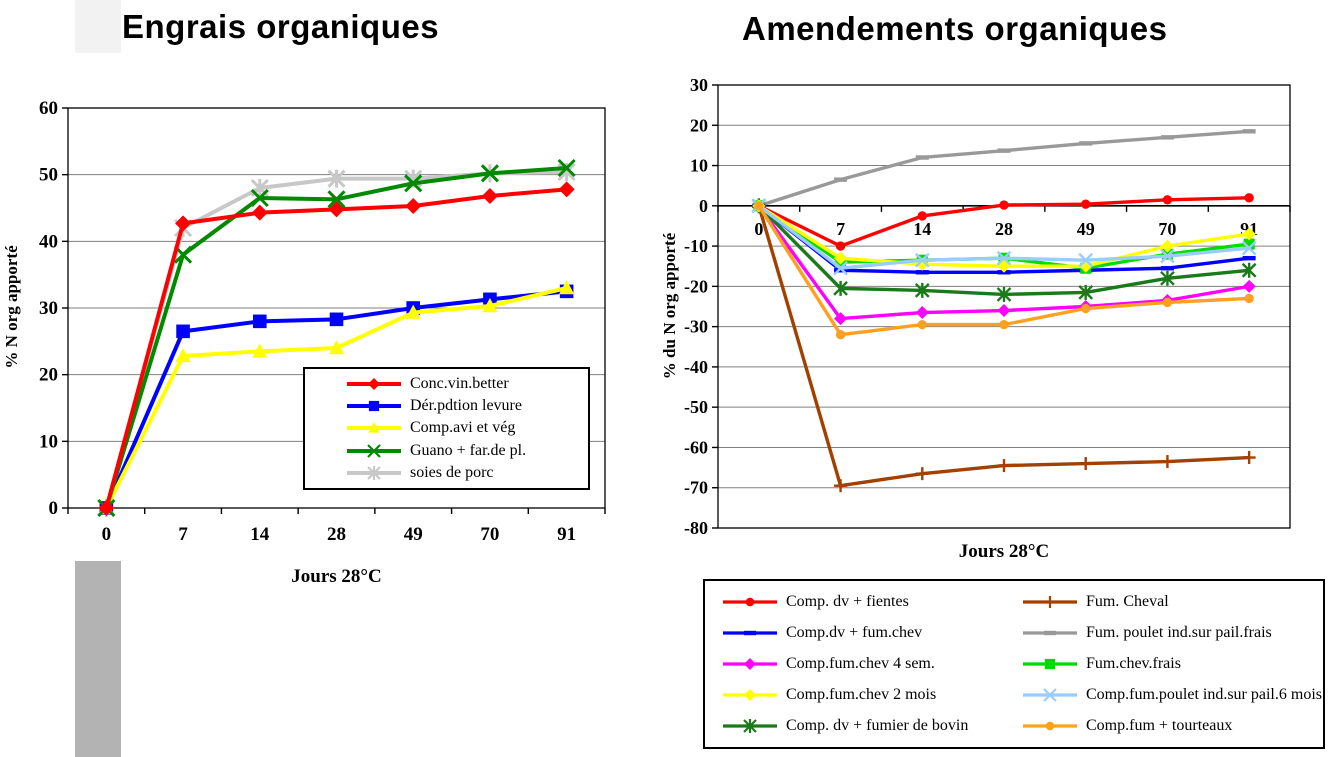 Image resolution: width=1335 pixels, height=757 pixels. Describe the element at coordinates (374, 428) in the screenshot. I see `legend-marker-triangle` at that location.